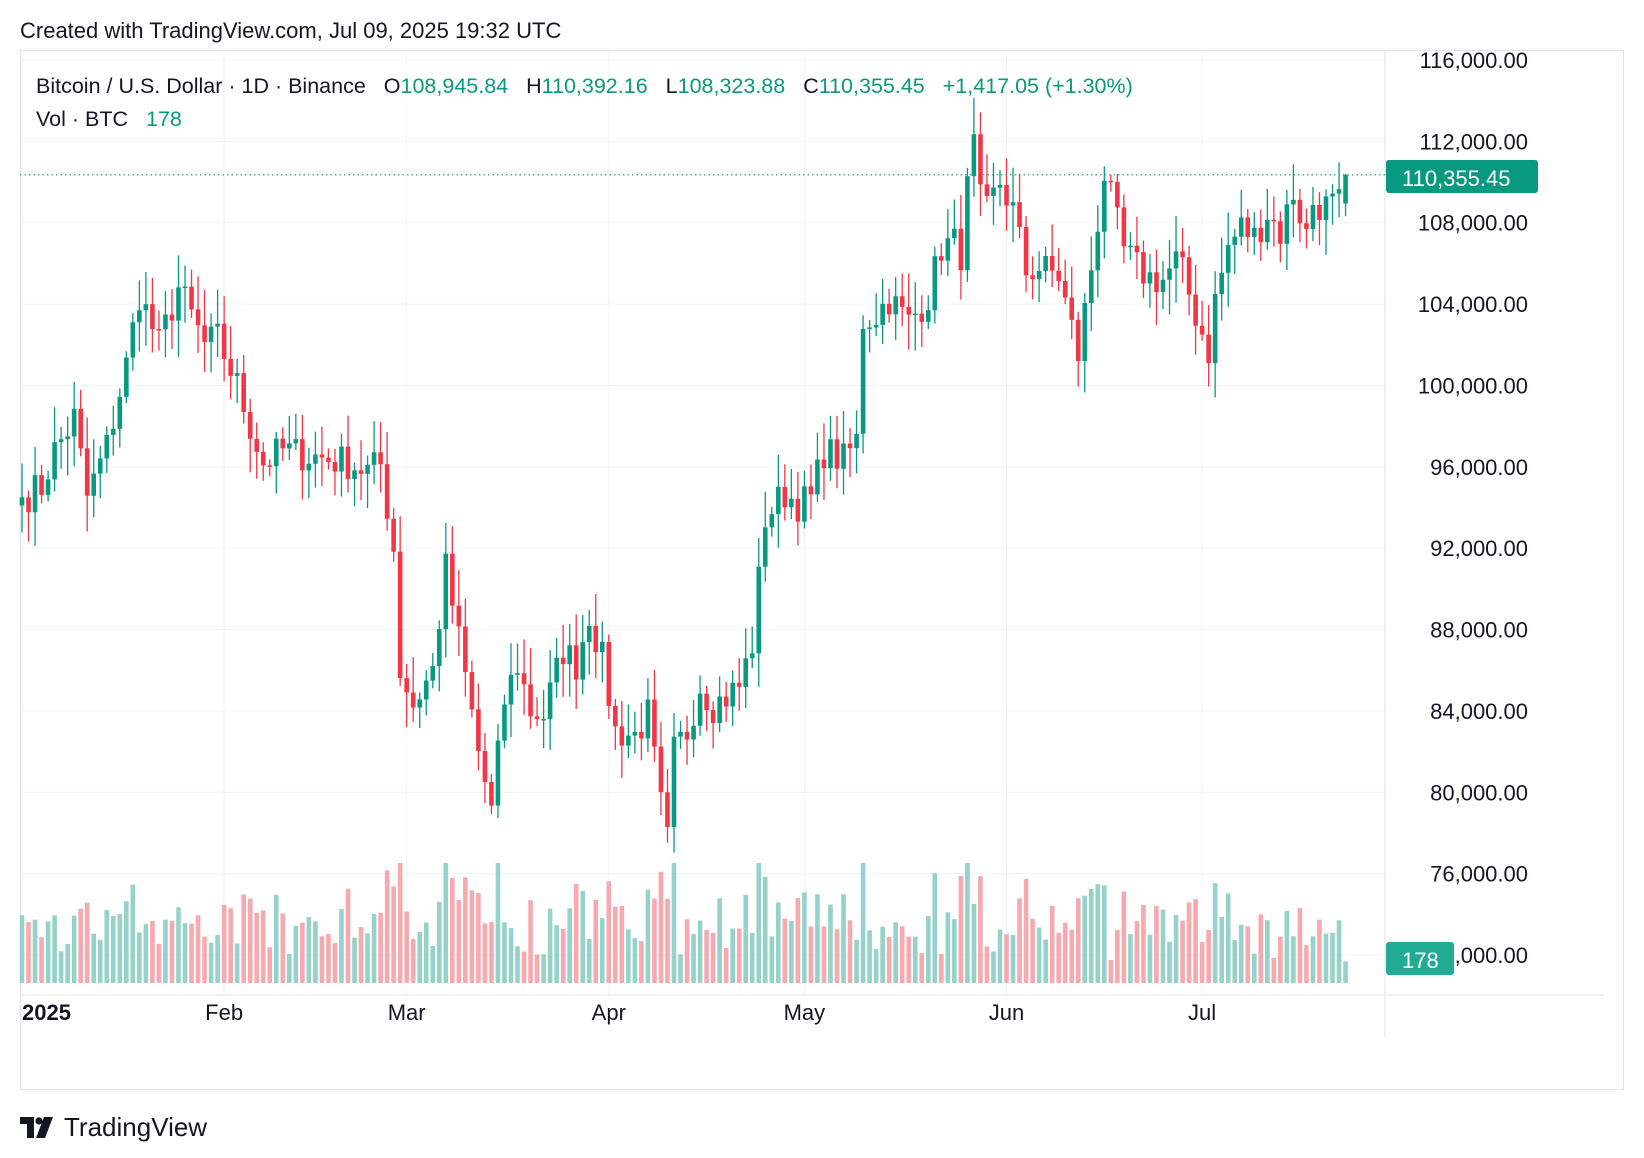 The width and height of the screenshot is (1644, 1158). Describe the element at coordinates (1479, 711) in the screenshot. I see `y-tick-label: 84,000.00` at that location.